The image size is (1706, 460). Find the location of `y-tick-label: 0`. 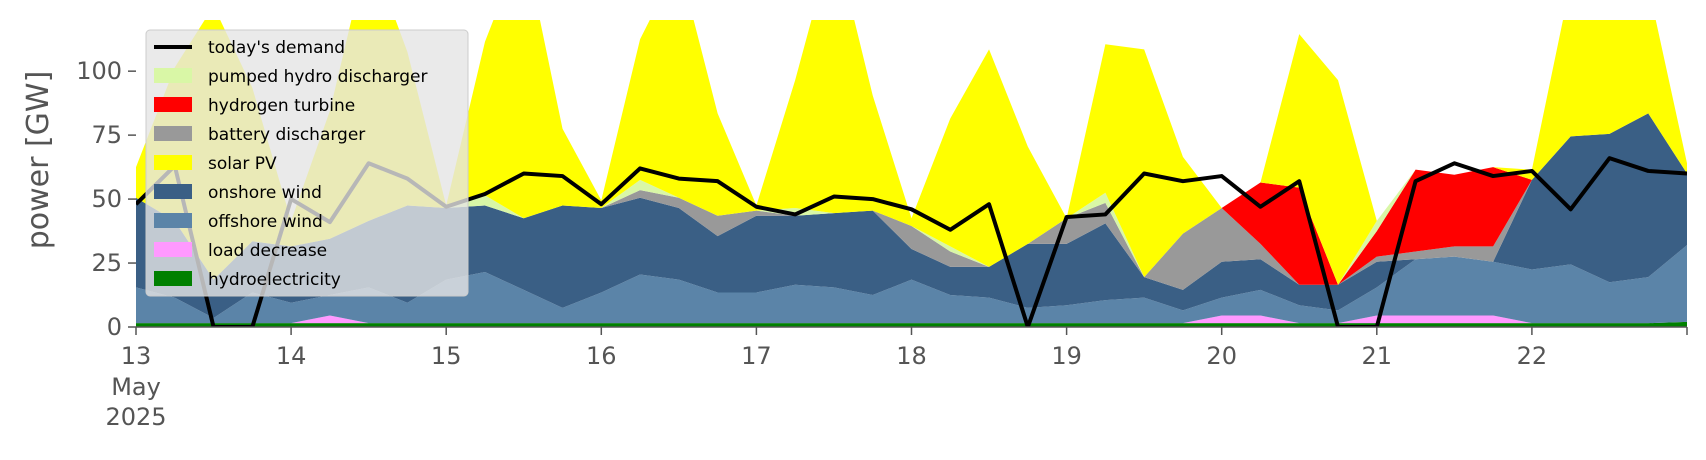

y-tick-label: 0 is located at coordinates (114, 327).